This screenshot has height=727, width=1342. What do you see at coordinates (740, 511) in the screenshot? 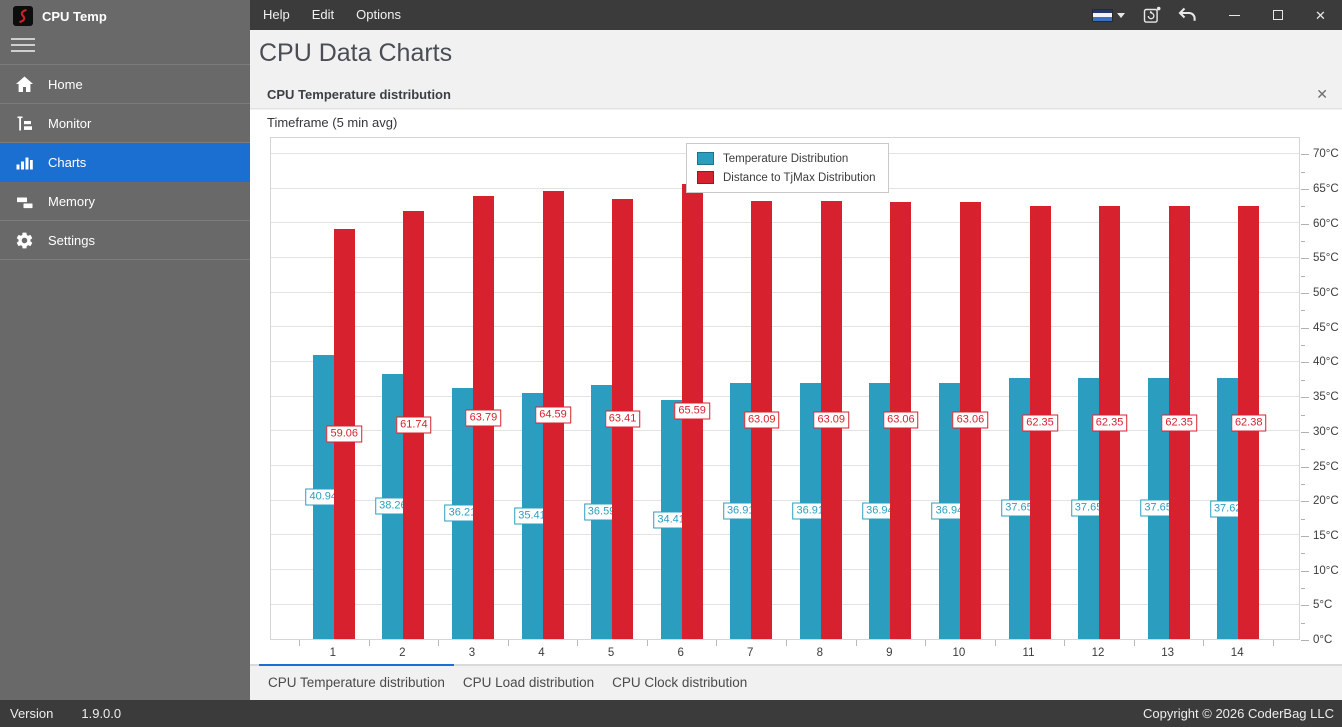
I see `bar-value-label: 36.91` at bounding box center [740, 511].